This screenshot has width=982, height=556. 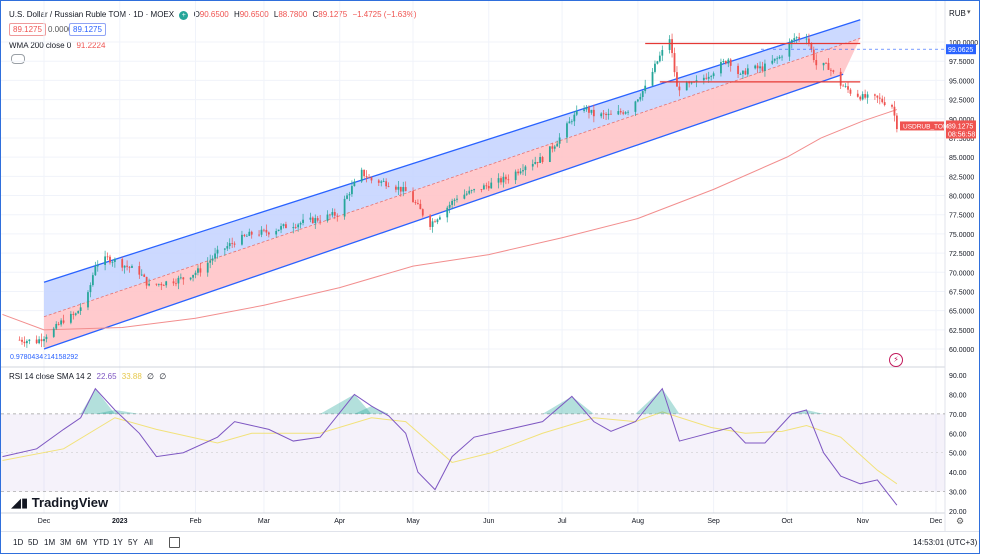 What do you see at coordinates (50, 542) in the screenshot?
I see `timeframe-1m: 1M` at bounding box center [50, 542].